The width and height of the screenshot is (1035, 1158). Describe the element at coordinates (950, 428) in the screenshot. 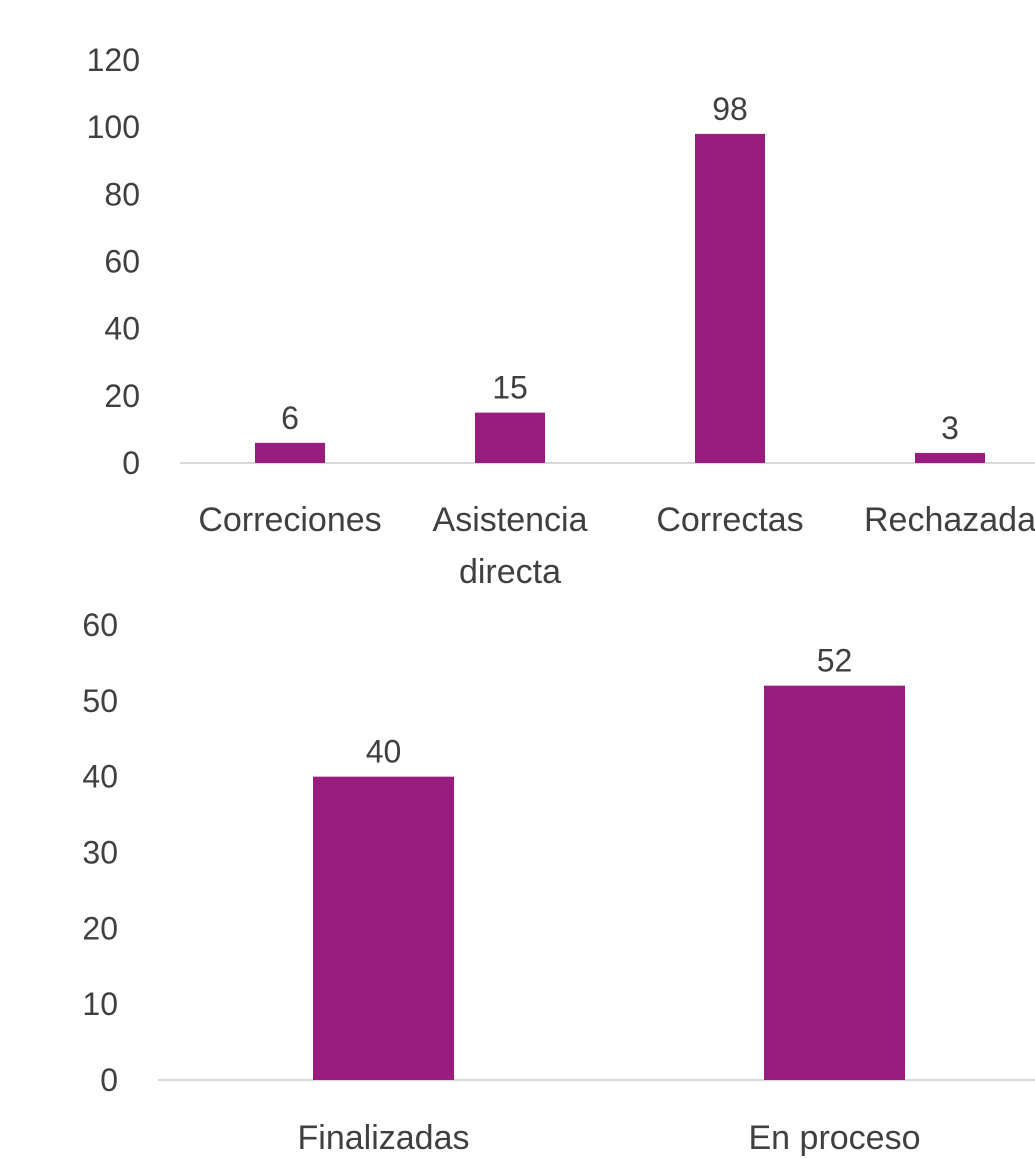

I see `data-label: 3` at that location.